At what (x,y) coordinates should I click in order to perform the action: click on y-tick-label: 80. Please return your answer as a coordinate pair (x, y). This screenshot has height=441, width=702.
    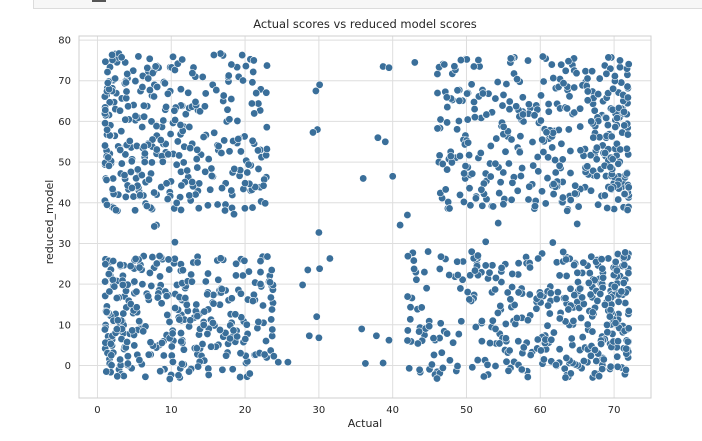
    Looking at the image, I should click on (64, 41).